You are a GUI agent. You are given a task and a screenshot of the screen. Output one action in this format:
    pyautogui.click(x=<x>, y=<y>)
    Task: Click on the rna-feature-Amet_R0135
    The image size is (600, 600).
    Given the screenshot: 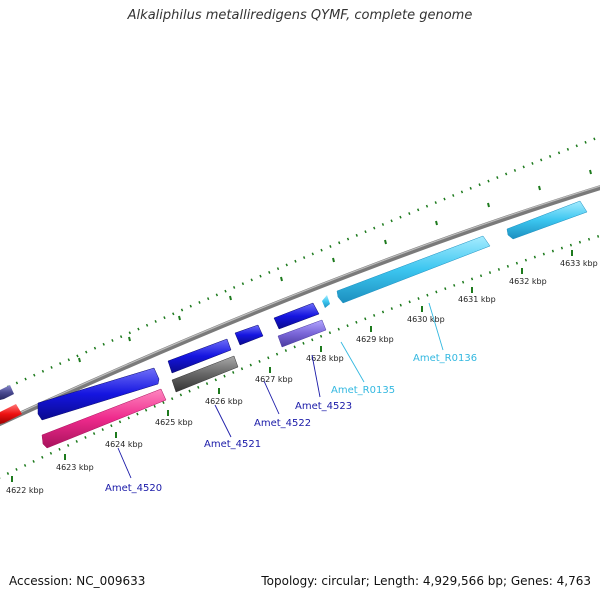 What is the action you would take?
    pyautogui.click(x=326, y=301)
    